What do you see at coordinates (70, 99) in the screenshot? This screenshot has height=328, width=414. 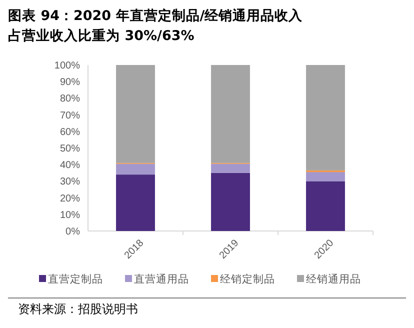 I see `y-tick-label: 80%` at bounding box center [70, 99].